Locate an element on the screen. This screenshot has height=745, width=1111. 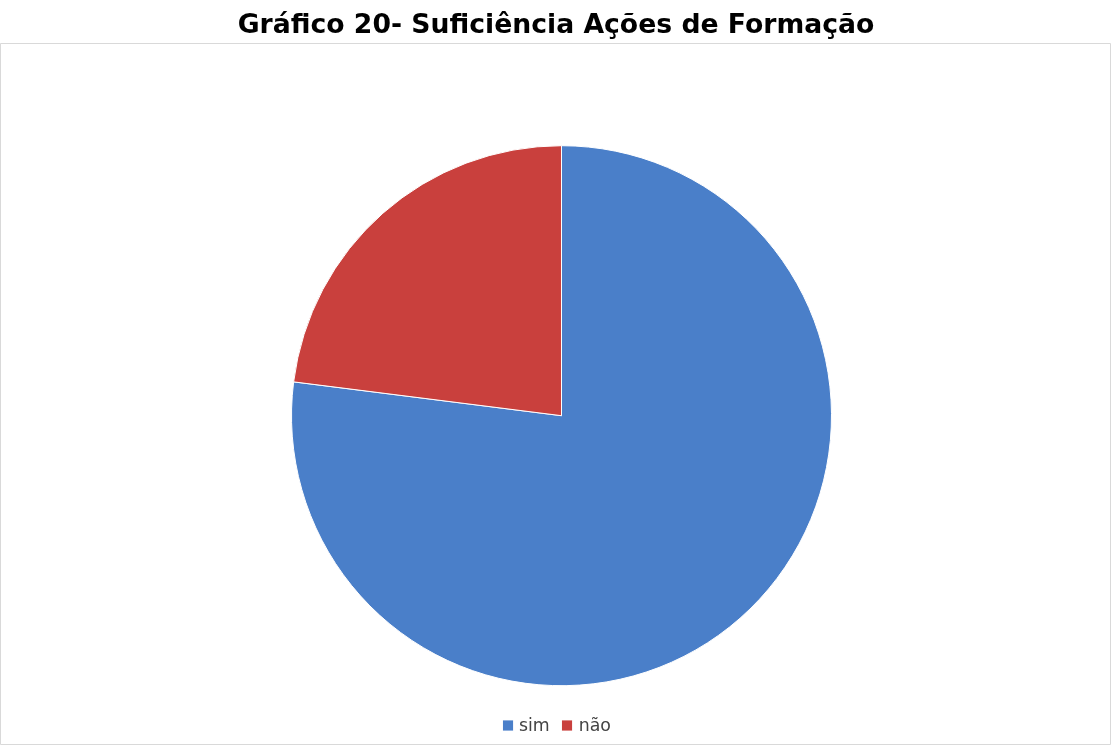
chart-title: Gráfico 20- Suficiência Ações de Formação is located at coordinates (556, 23).